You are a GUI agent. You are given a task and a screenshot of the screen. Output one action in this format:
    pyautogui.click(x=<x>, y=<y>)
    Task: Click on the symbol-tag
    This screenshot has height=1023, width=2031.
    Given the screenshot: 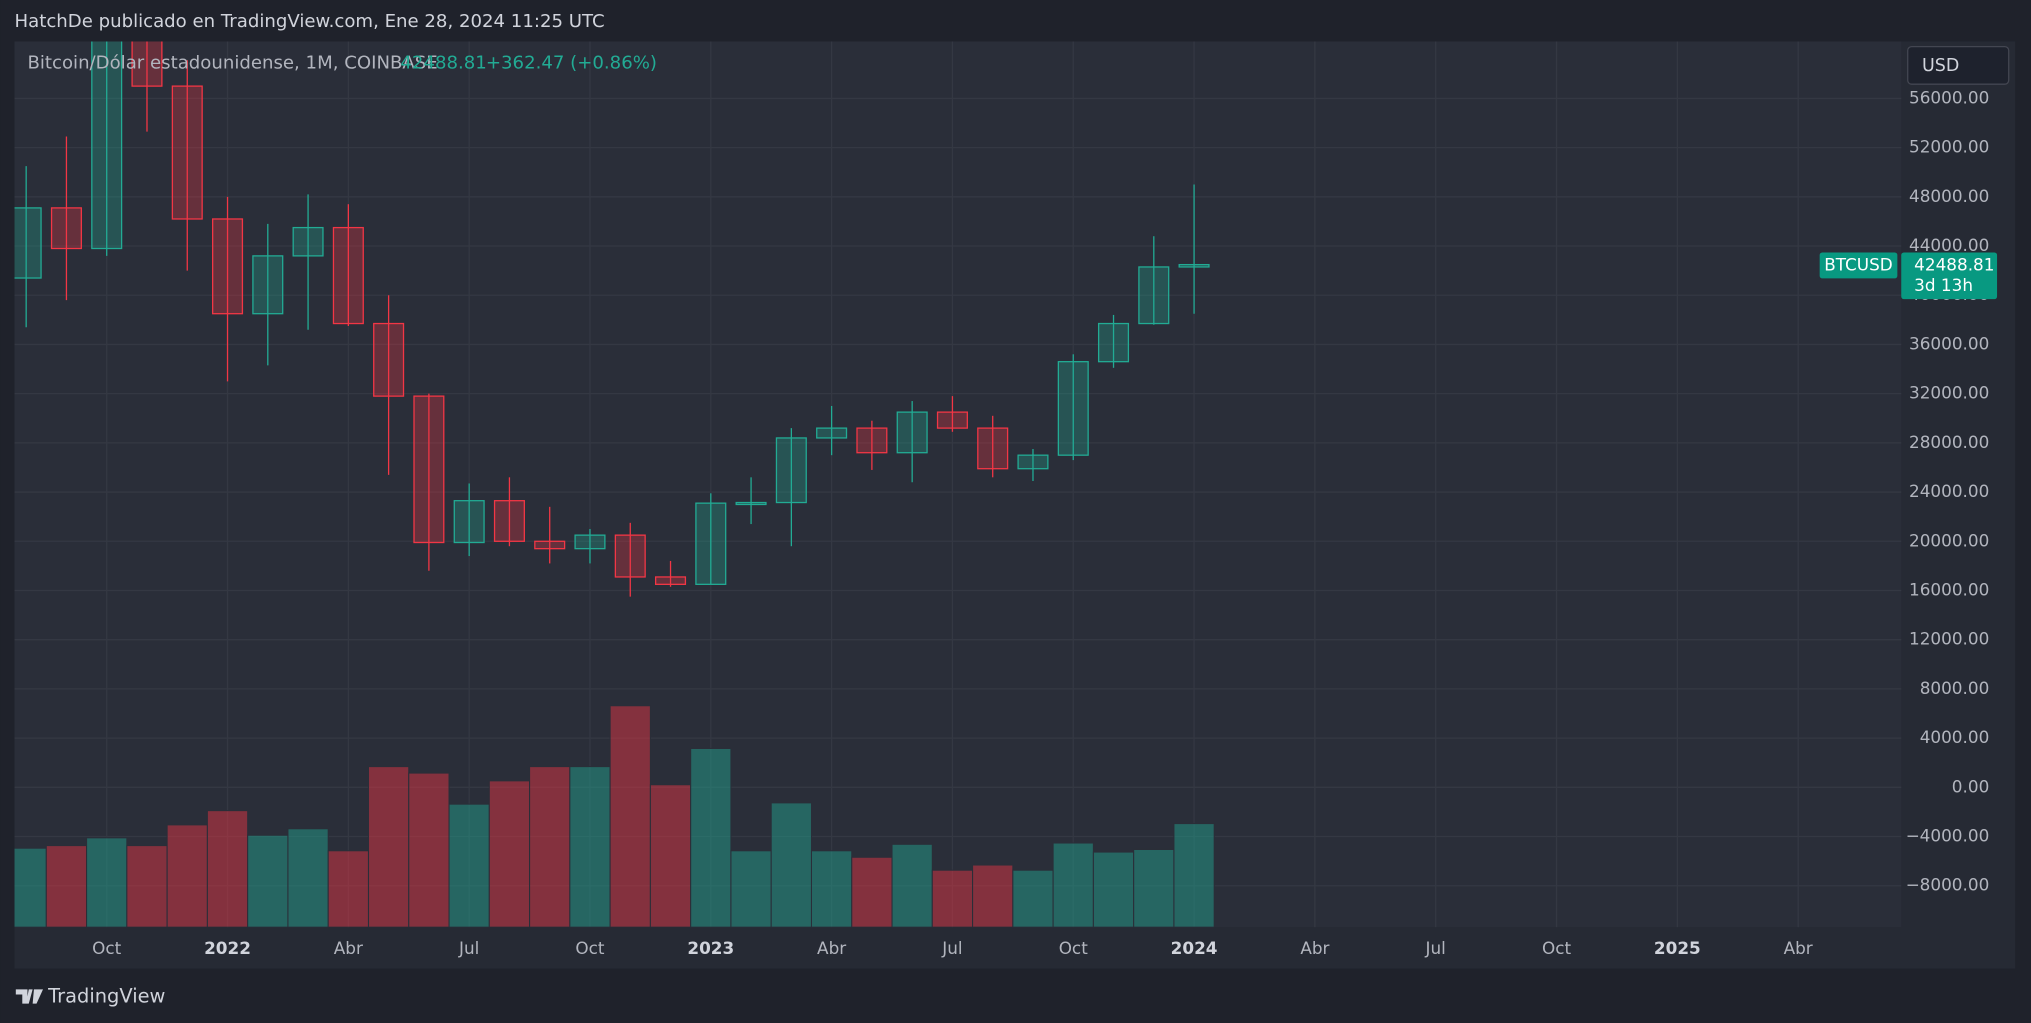 What is the action you would take?
    pyautogui.click(x=1858, y=265)
    